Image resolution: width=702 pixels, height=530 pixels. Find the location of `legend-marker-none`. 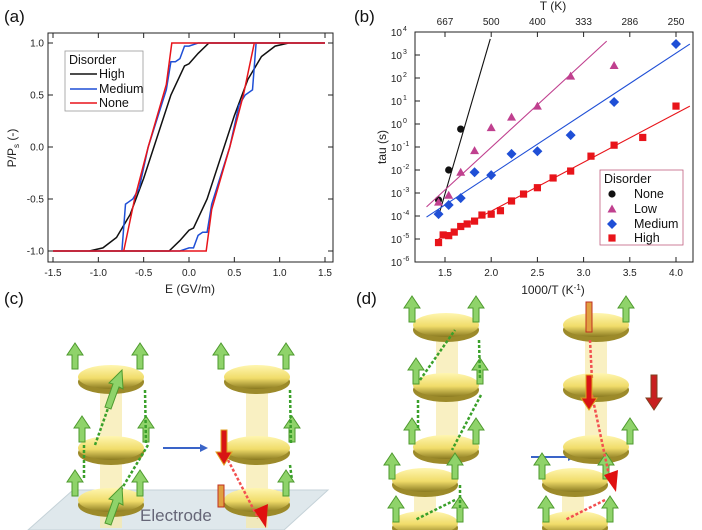

legend-marker-none is located at coordinates (612, 194).